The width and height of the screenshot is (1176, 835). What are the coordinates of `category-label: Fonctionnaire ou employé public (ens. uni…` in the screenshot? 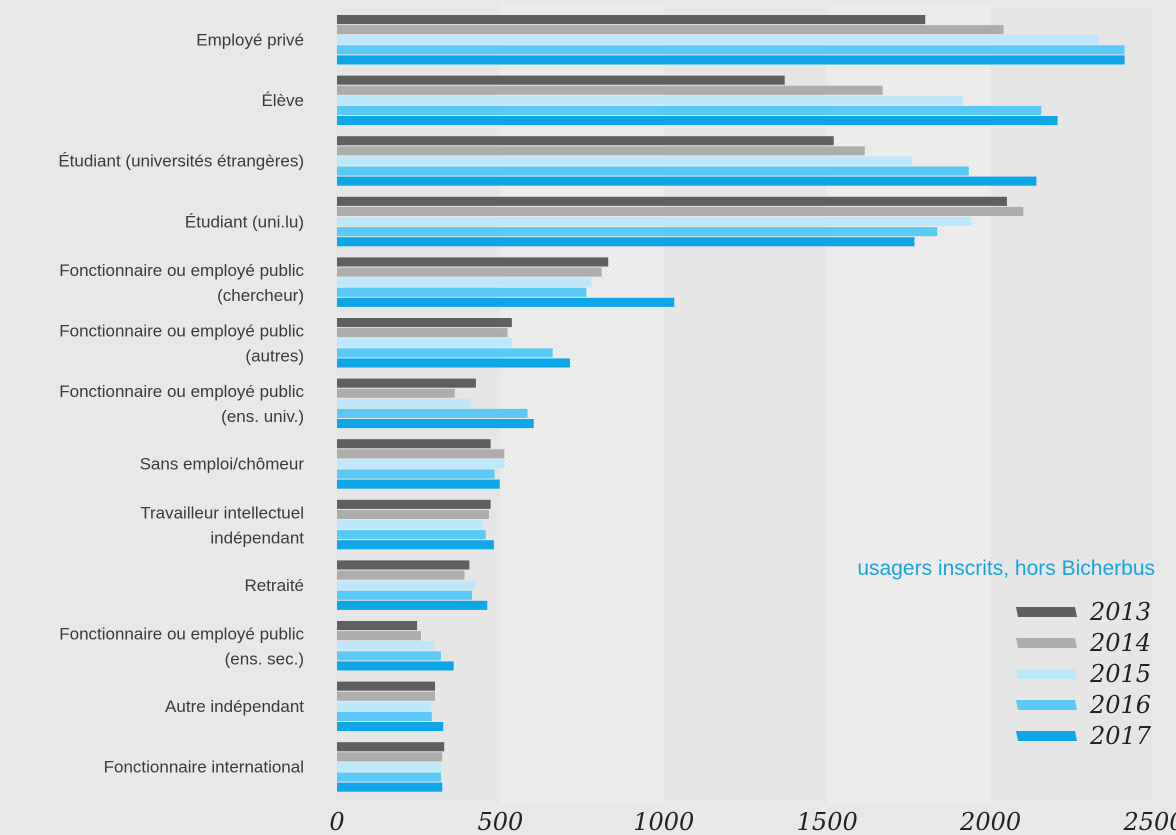 It's located at (181, 404).